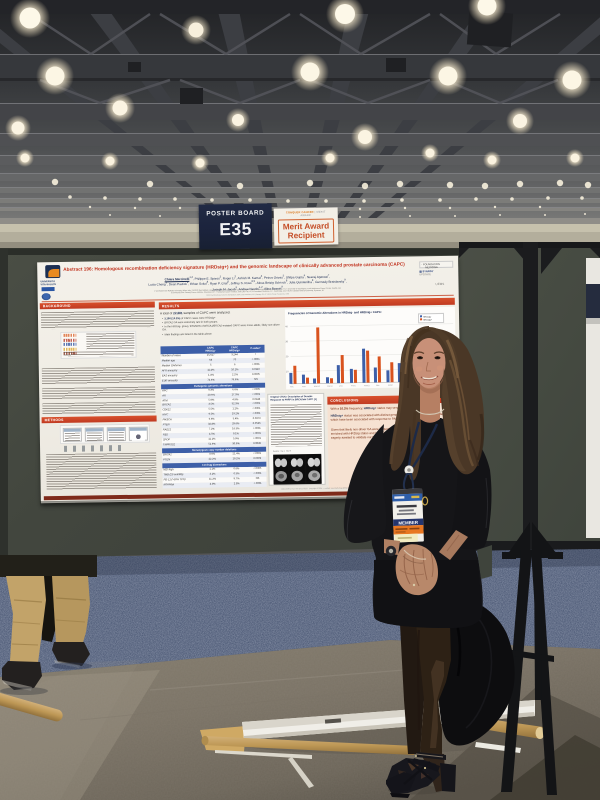  What do you see at coordinates (304, 386) in the screenshot?
I see `svg-text: ATM` at bounding box center [304, 386].